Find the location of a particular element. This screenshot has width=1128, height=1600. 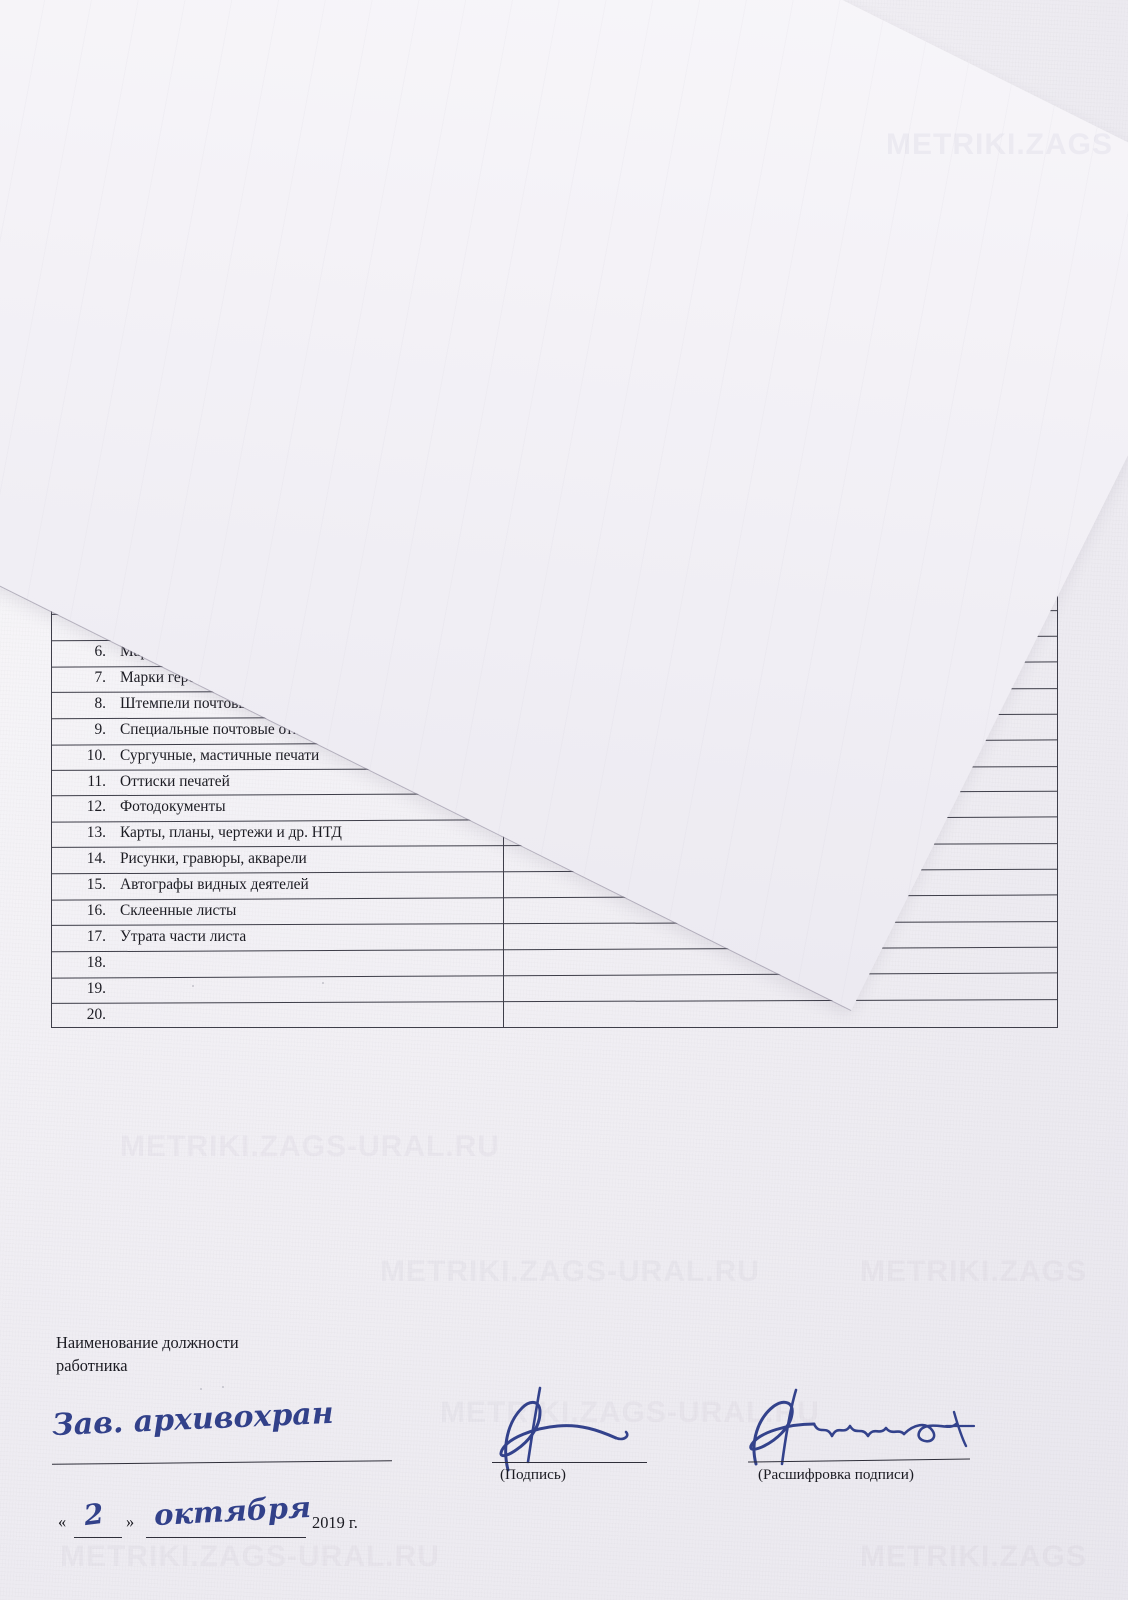

table-row-number: 12. is located at coordinates (96, 807).